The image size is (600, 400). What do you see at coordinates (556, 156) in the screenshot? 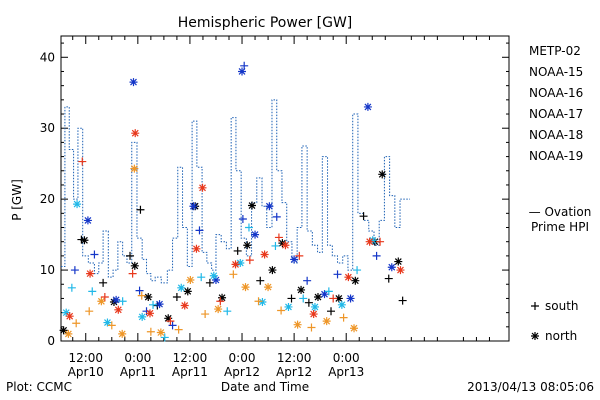
I see `legend-item-noaa-19: NOAA-19` at bounding box center [556, 156].